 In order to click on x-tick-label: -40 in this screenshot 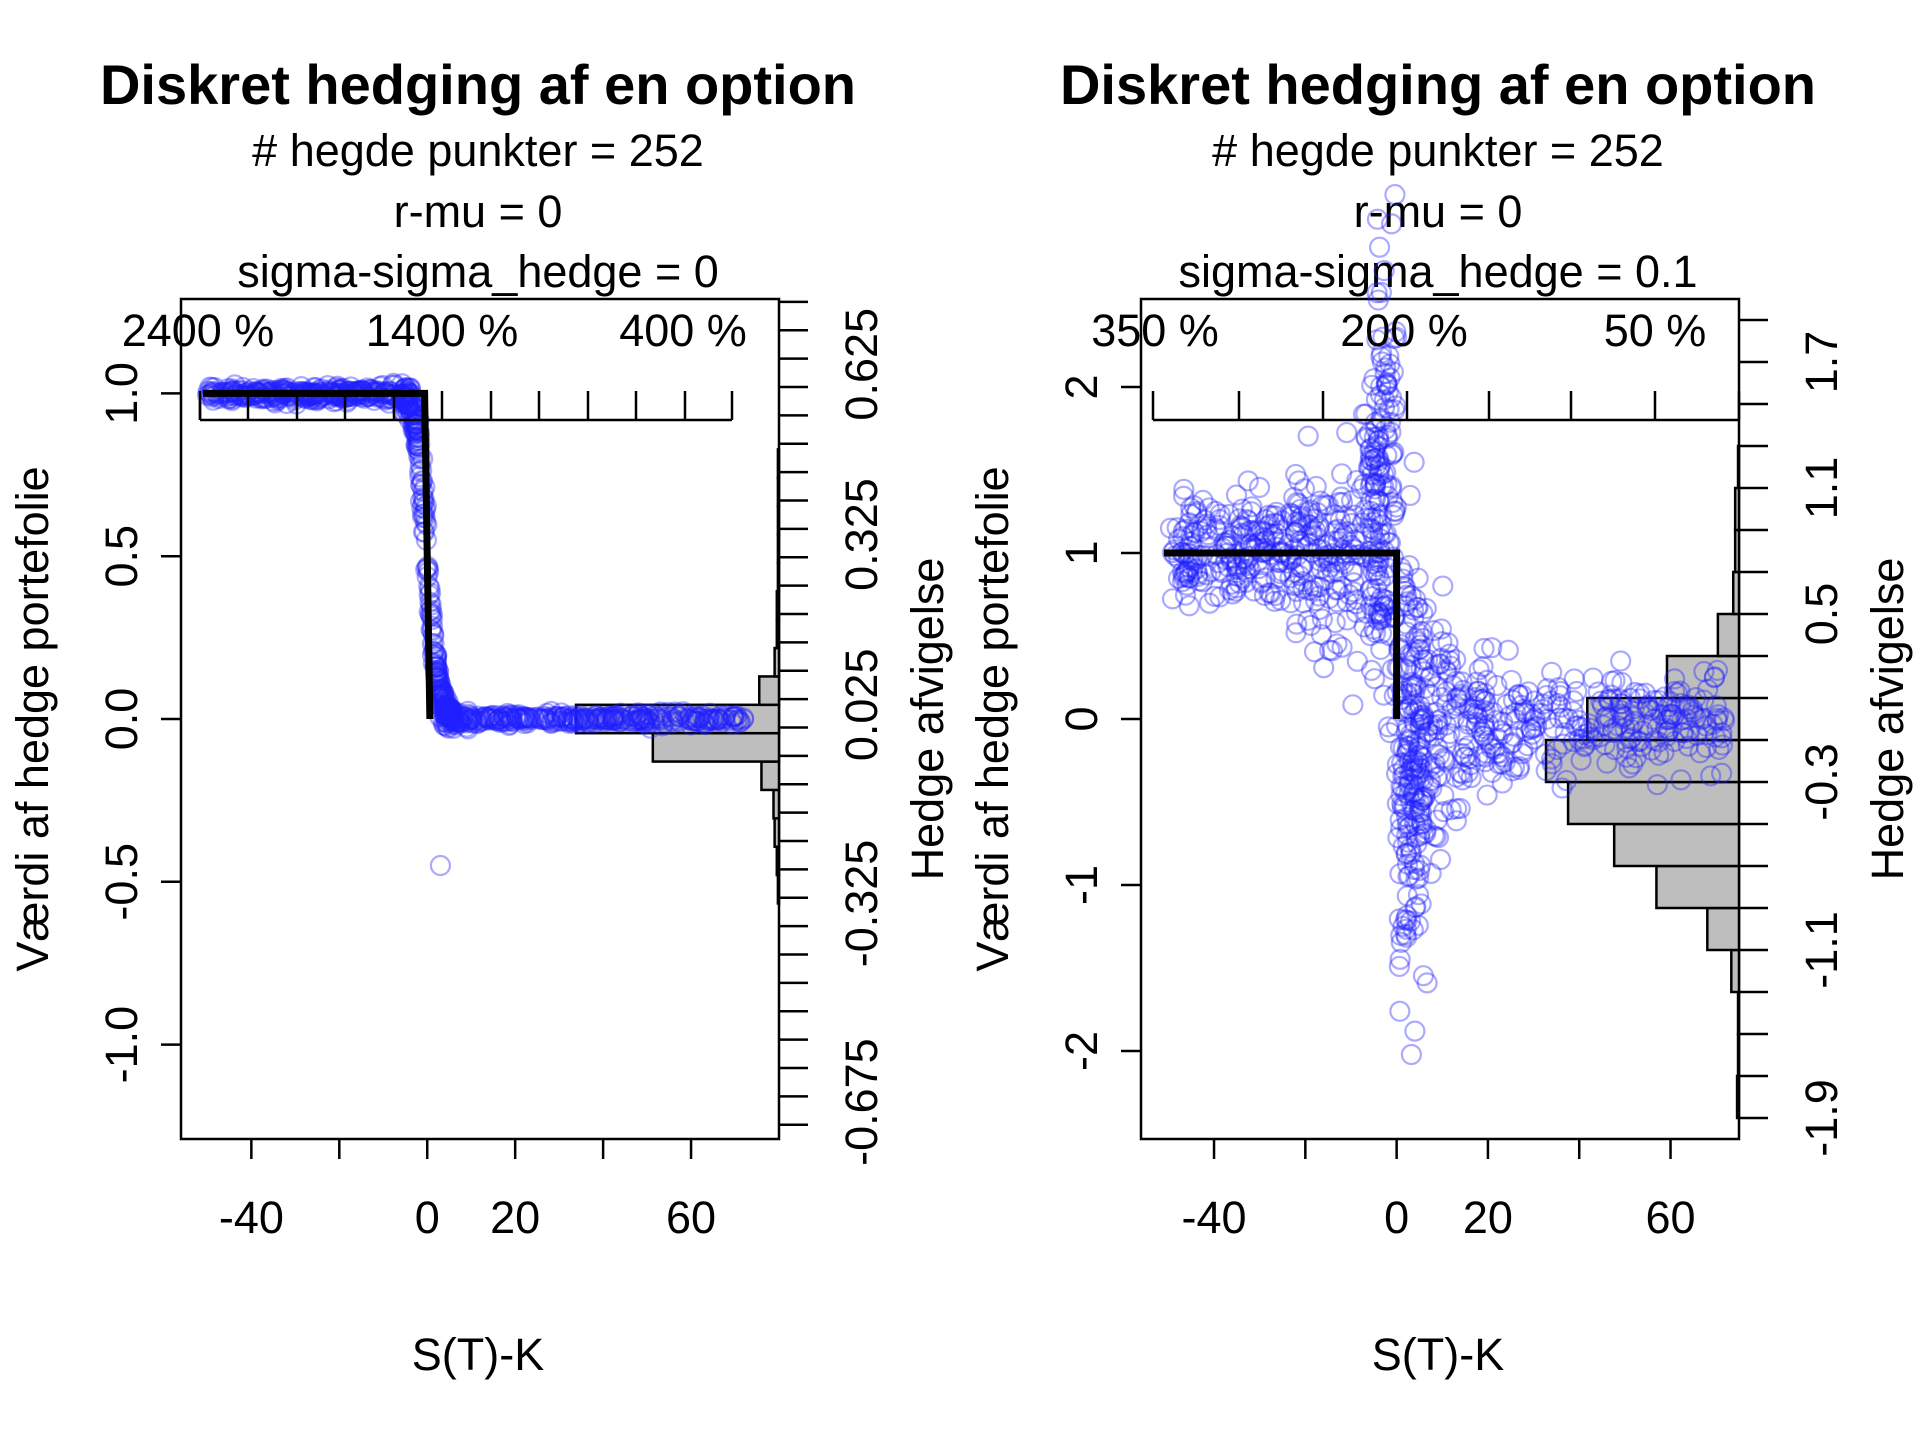, I will do `click(1214, 1217)`.